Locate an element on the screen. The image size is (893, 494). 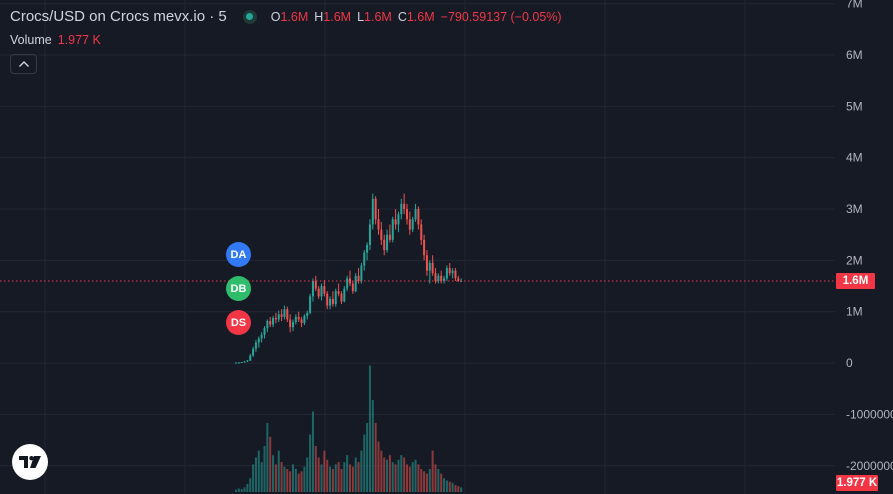
marker-db: DB is located at coordinates (238, 288).